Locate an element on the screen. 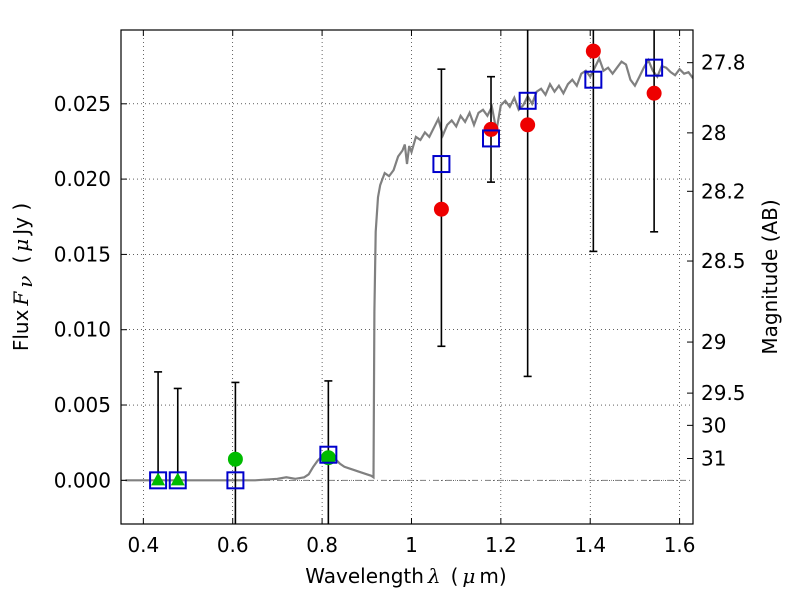 The image size is (800, 600). y2-axis-title: Magnitude (AB) is located at coordinates (770, 276).